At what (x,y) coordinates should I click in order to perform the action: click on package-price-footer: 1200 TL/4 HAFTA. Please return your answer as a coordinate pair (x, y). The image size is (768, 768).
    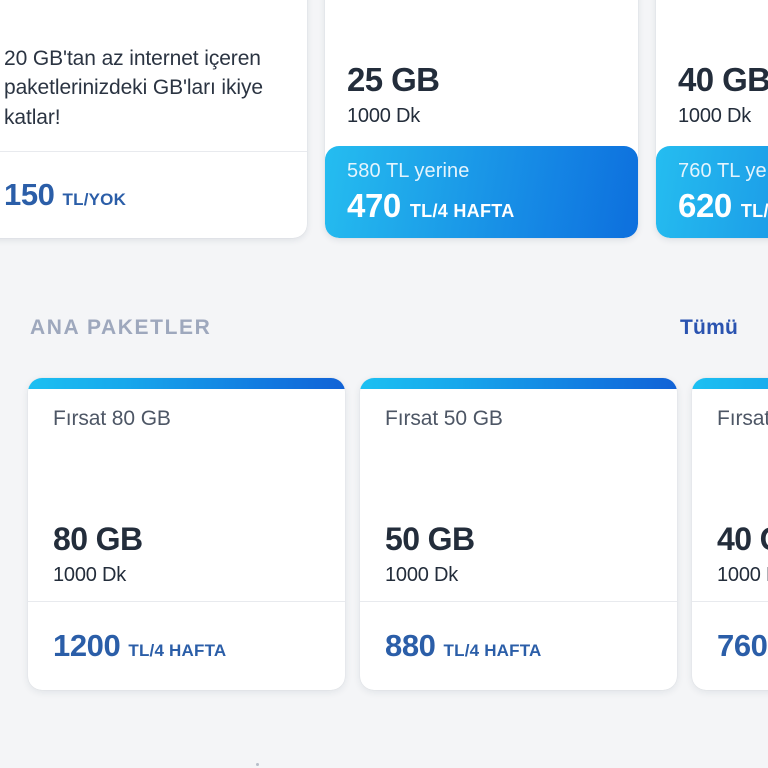
    Looking at the image, I should click on (186, 645).